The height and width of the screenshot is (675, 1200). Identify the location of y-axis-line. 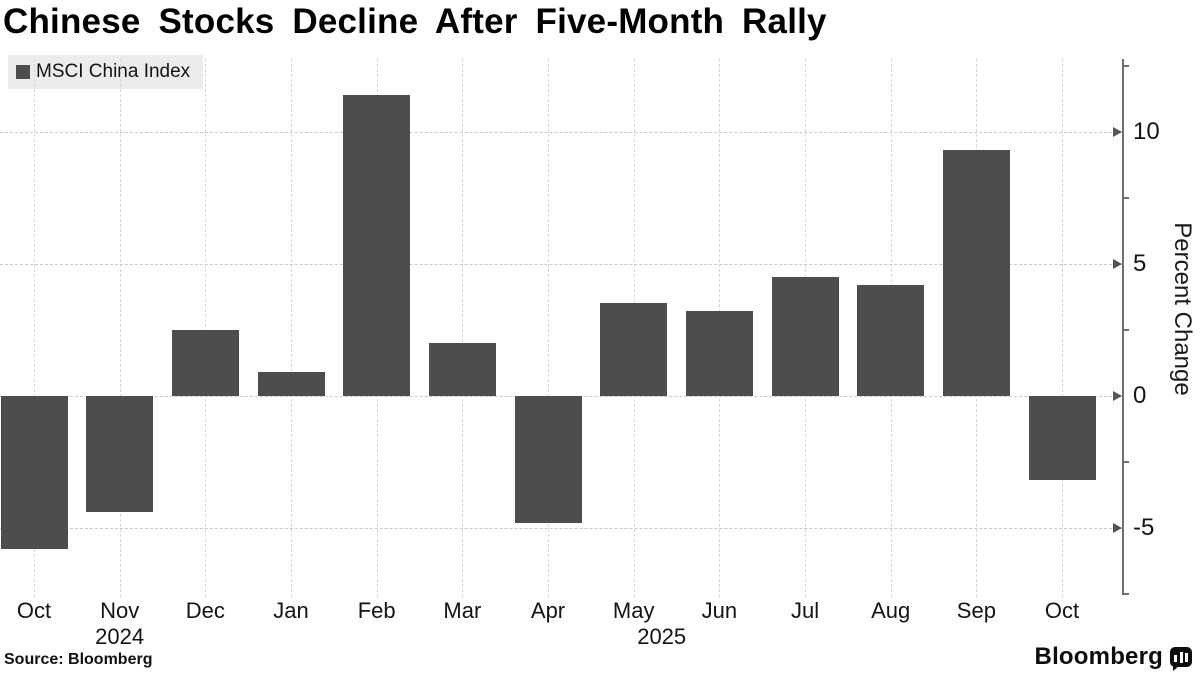
(1123, 327).